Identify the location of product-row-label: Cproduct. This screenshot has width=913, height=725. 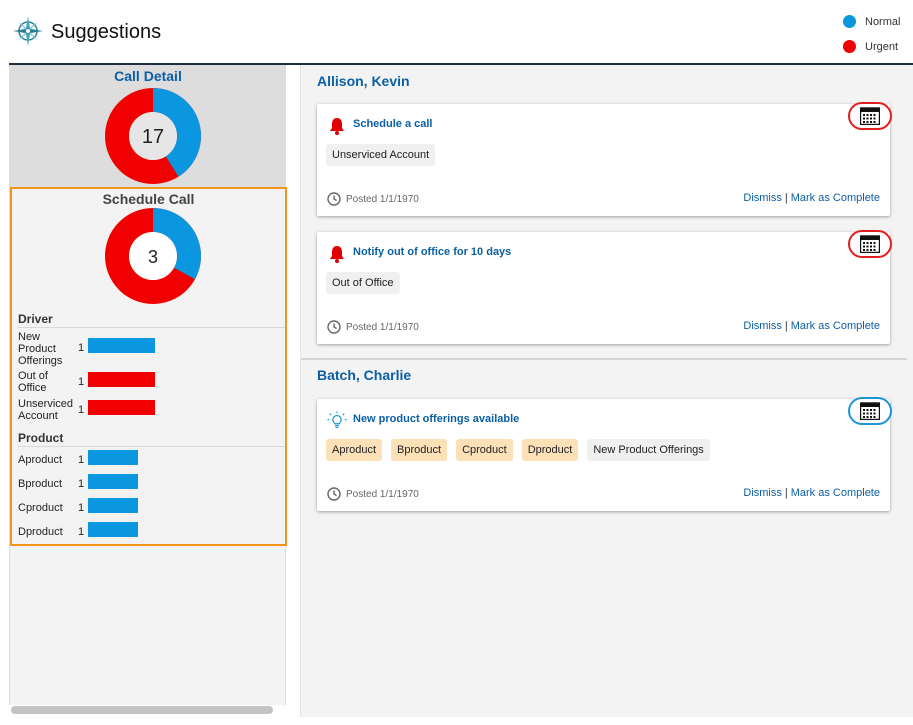
(40, 508).